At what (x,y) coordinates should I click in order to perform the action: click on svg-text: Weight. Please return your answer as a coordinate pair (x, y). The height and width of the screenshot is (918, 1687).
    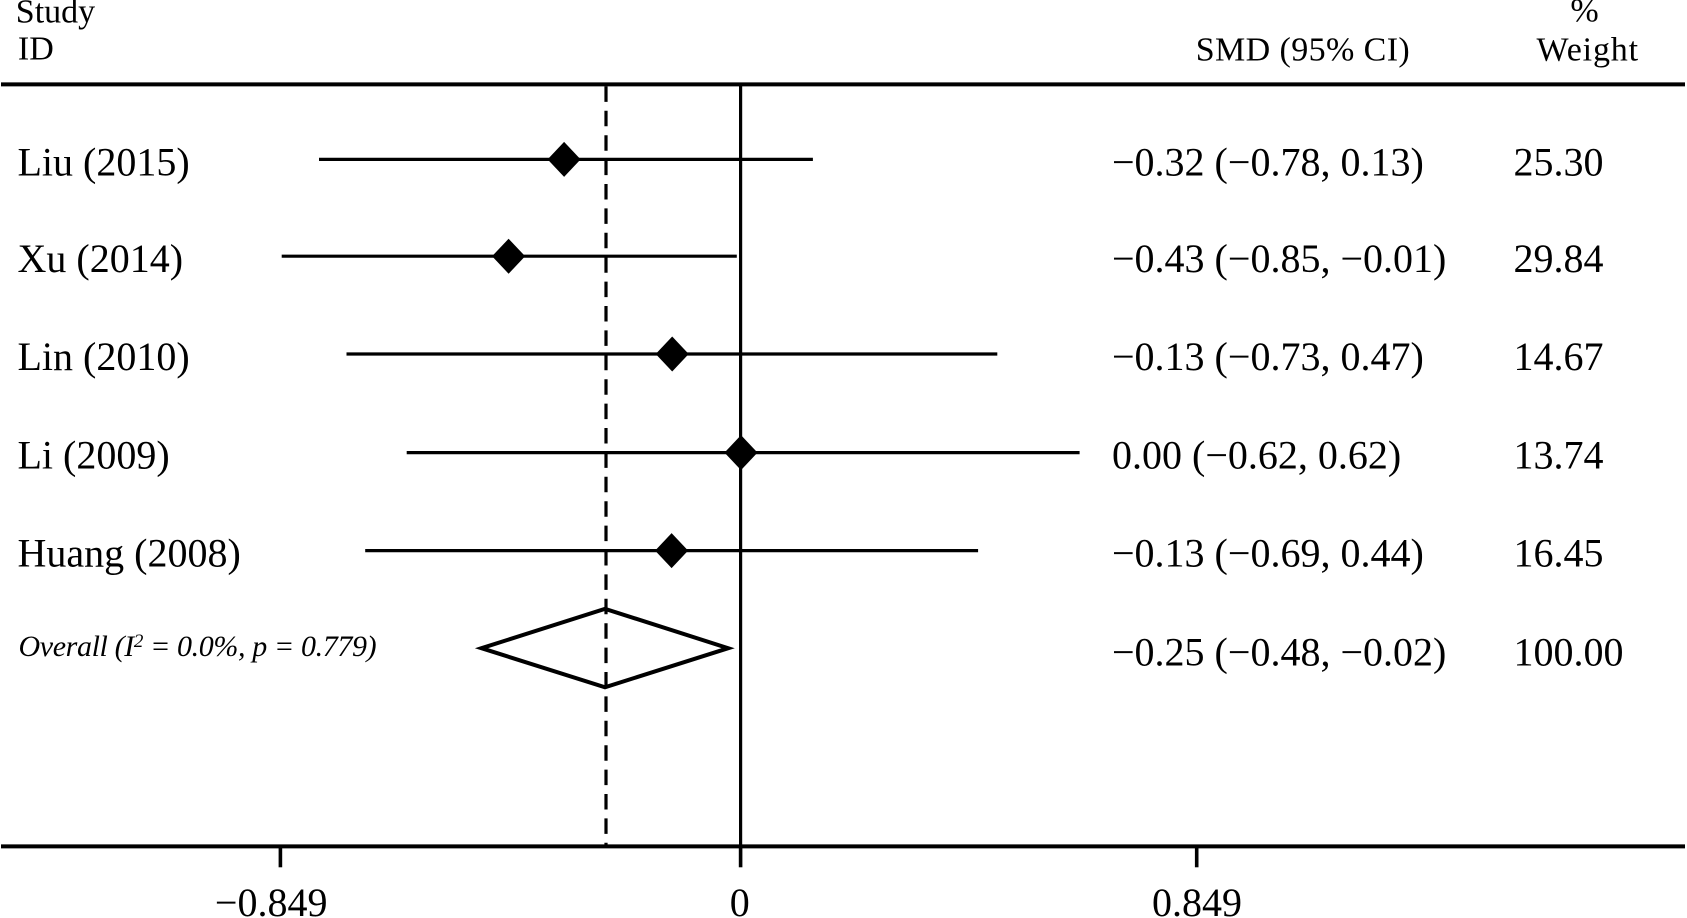
    Looking at the image, I should click on (1588, 50).